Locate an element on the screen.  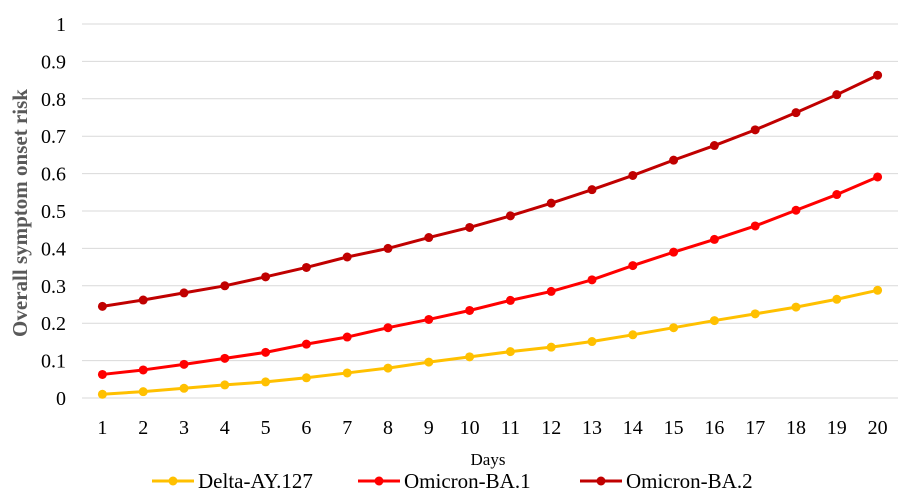
x-tick-label: 2 is located at coordinates (143, 428).